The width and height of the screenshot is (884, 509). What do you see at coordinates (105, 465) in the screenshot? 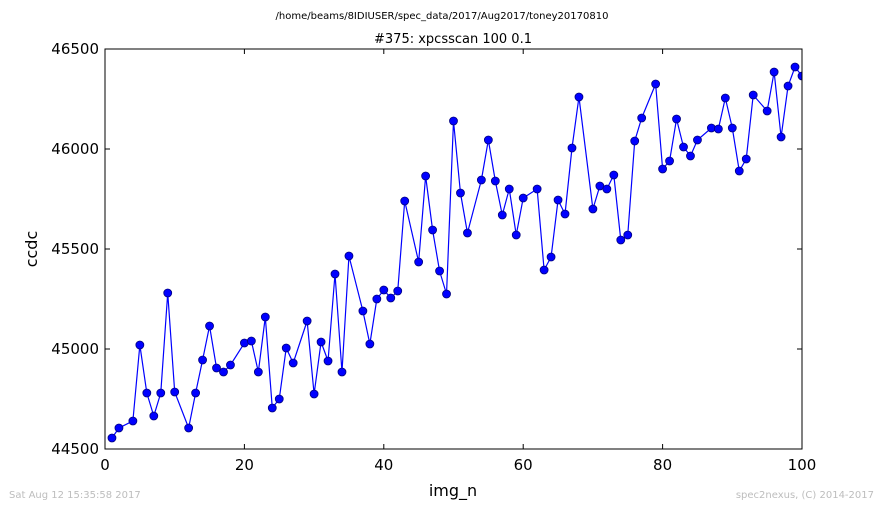
I see `x-tick-label: 0` at bounding box center [105, 465].